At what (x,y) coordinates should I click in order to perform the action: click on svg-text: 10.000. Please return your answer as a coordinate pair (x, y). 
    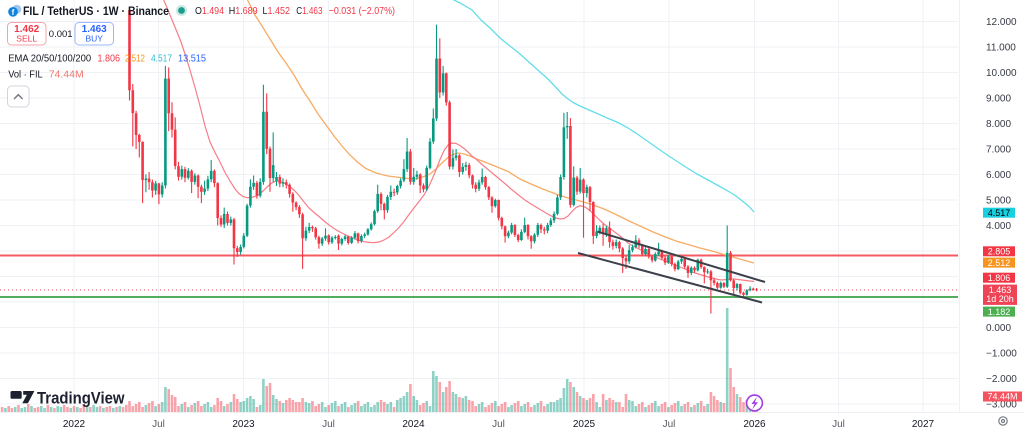
    Looking at the image, I should click on (1001, 73).